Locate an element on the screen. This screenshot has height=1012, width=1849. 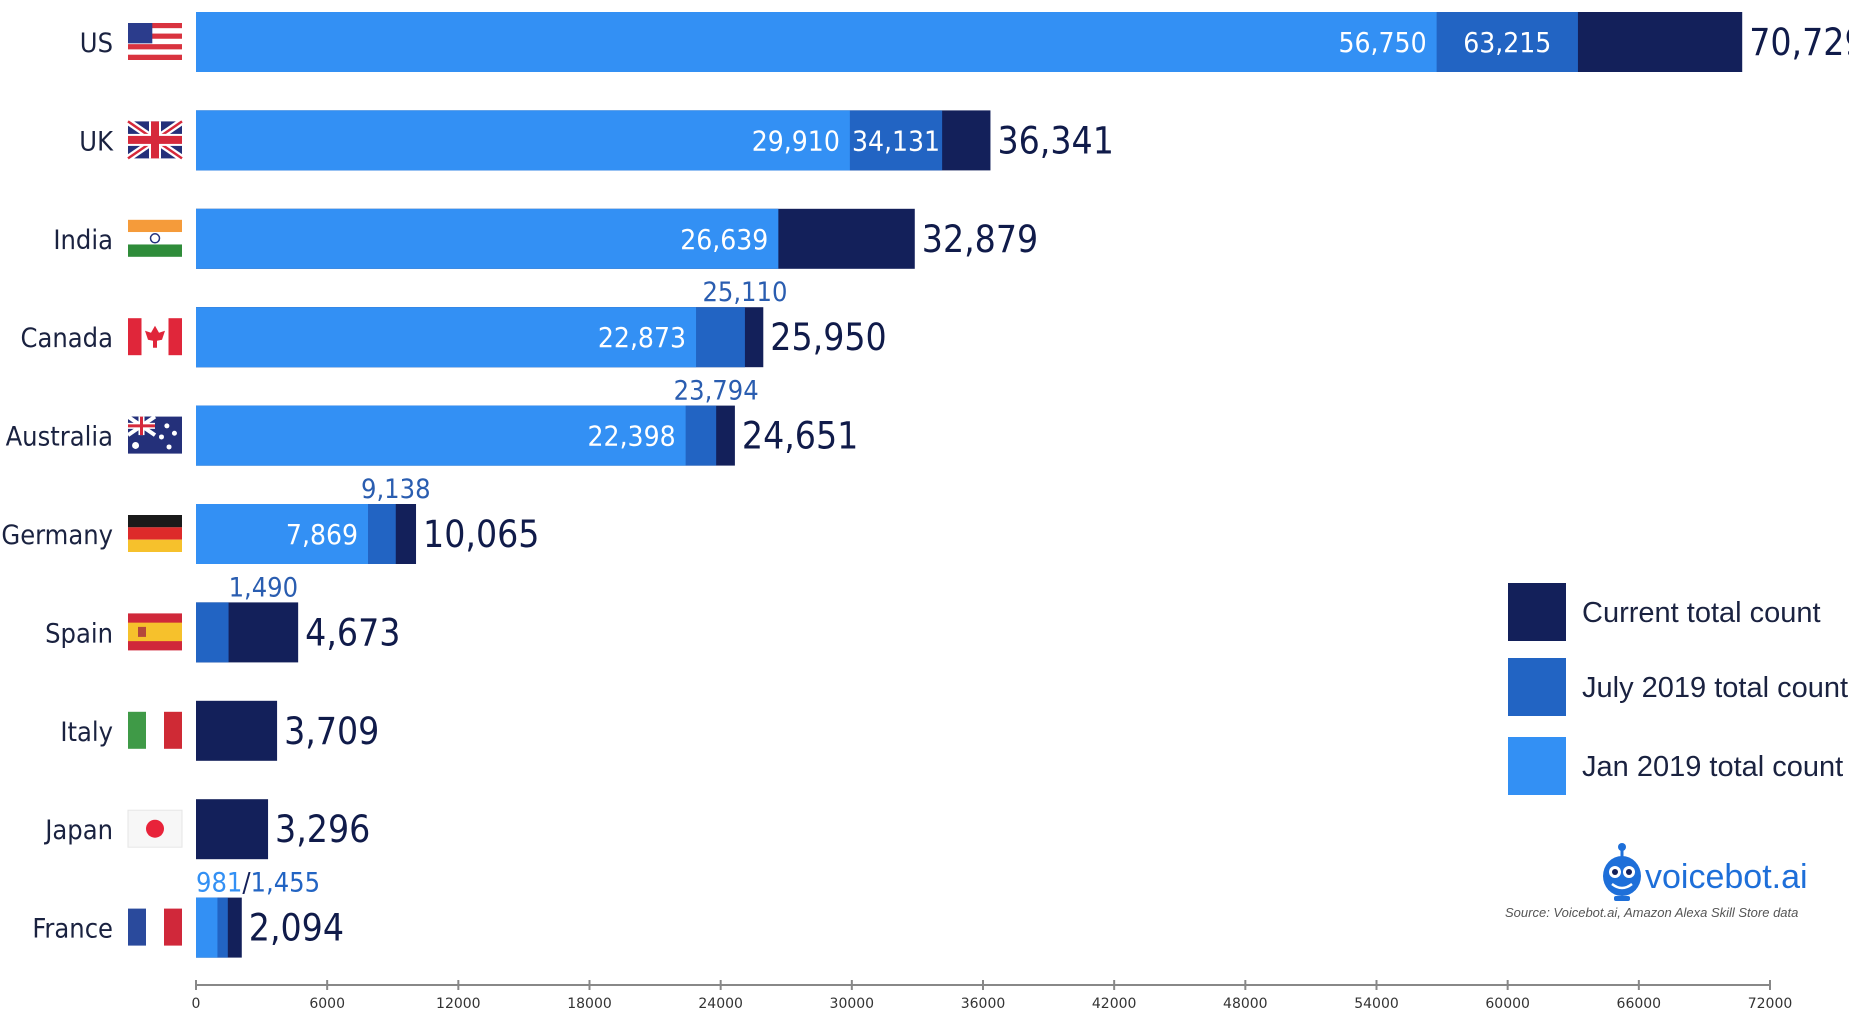
value-jan-us: 56,750 is located at coordinates (1382, 42).